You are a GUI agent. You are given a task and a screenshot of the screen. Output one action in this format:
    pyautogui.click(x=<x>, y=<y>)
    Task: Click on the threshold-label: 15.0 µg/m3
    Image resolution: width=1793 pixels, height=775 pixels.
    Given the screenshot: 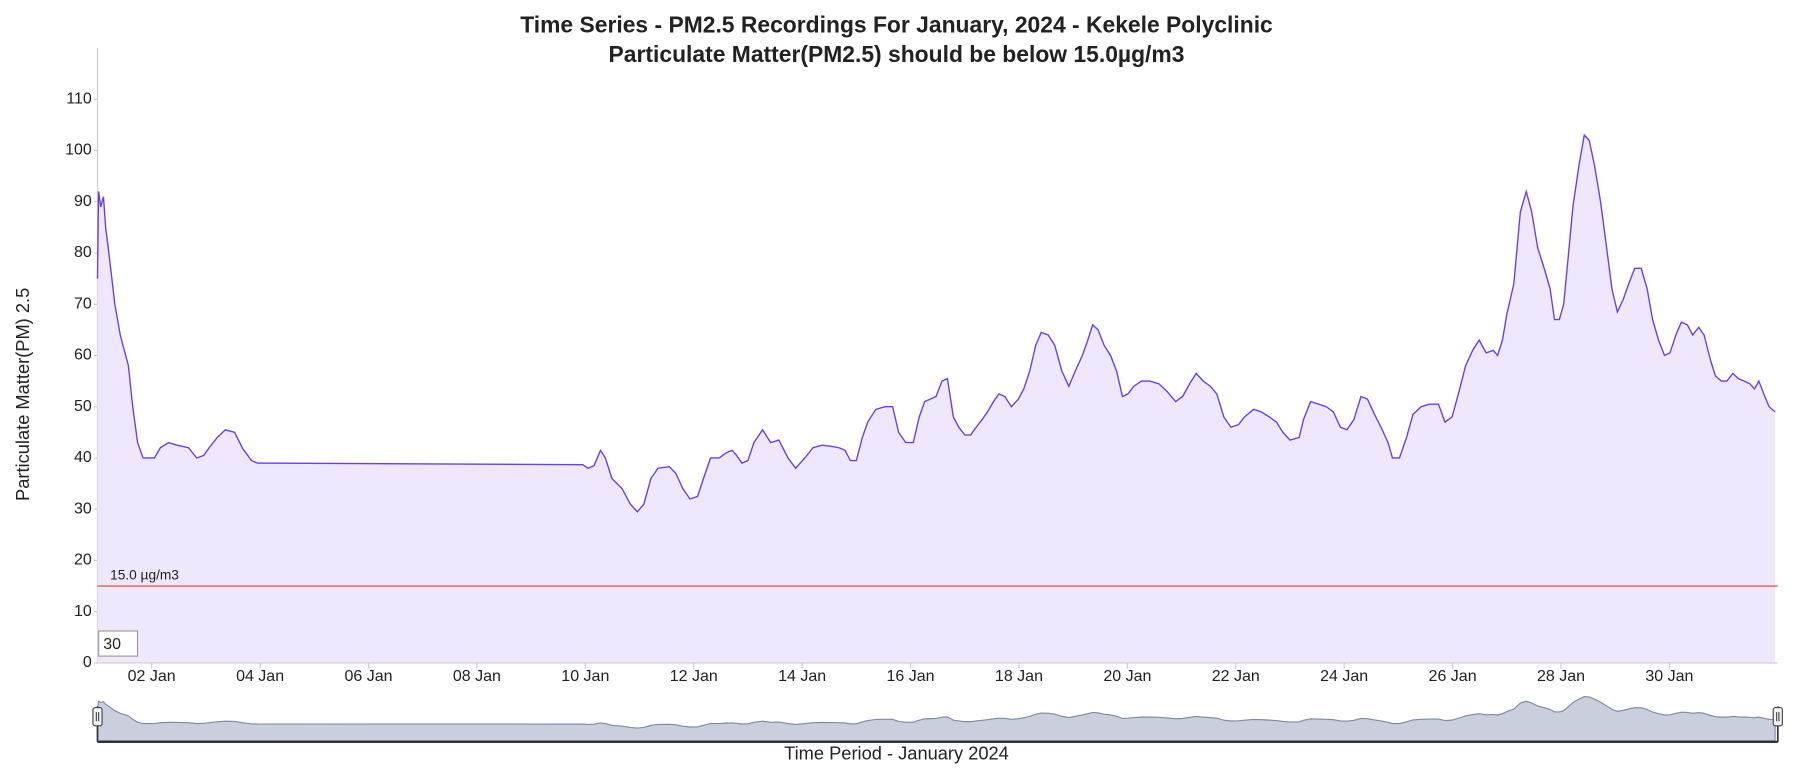 What is the action you would take?
    pyautogui.click(x=144, y=574)
    